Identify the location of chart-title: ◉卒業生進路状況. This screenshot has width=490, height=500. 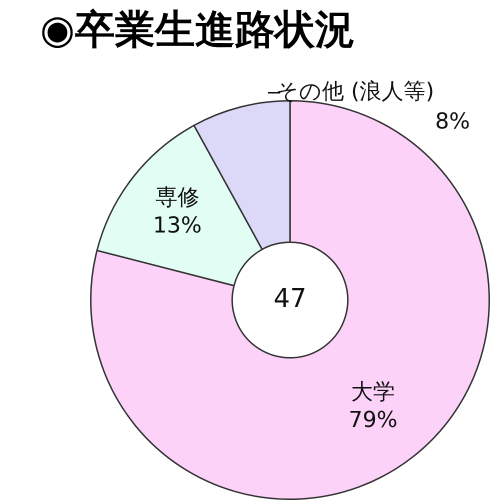
(197, 30).